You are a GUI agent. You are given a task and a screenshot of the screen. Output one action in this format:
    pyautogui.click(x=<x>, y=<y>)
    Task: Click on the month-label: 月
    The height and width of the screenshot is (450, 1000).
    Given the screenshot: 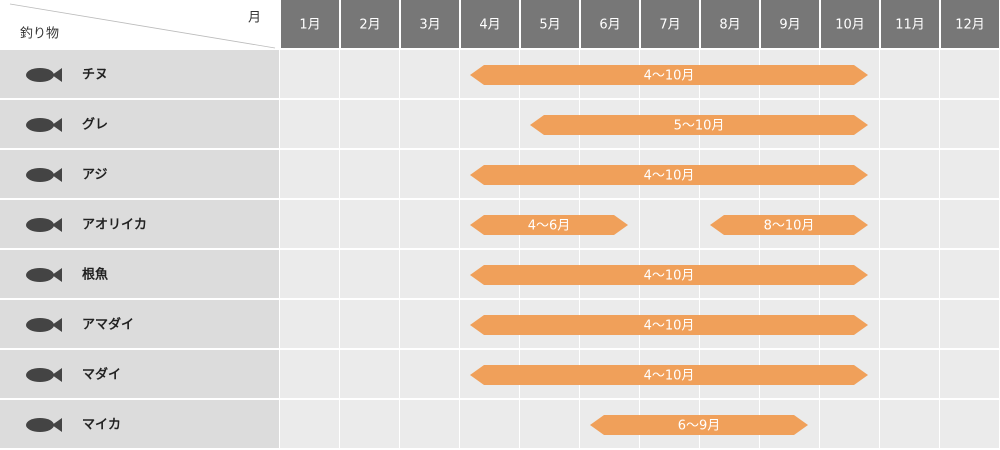 What is the action you would take?
    pyautogui.click(x=254, y=18)
    